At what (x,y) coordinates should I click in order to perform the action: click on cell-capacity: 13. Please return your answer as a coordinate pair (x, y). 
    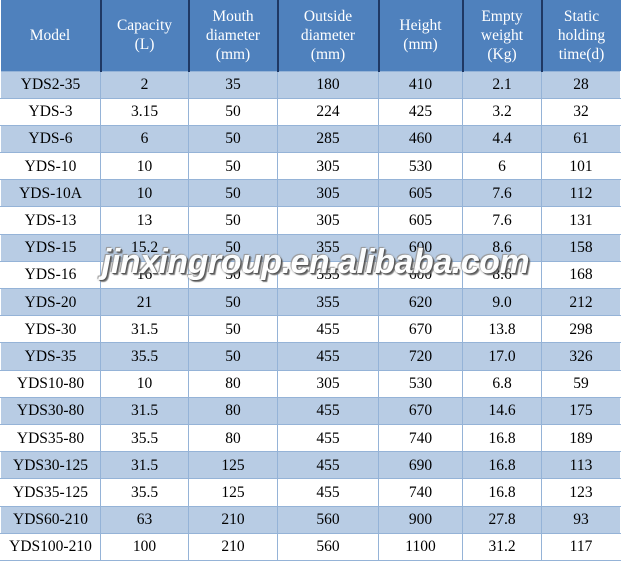
    Looking at the image, I should click on (144, 220).